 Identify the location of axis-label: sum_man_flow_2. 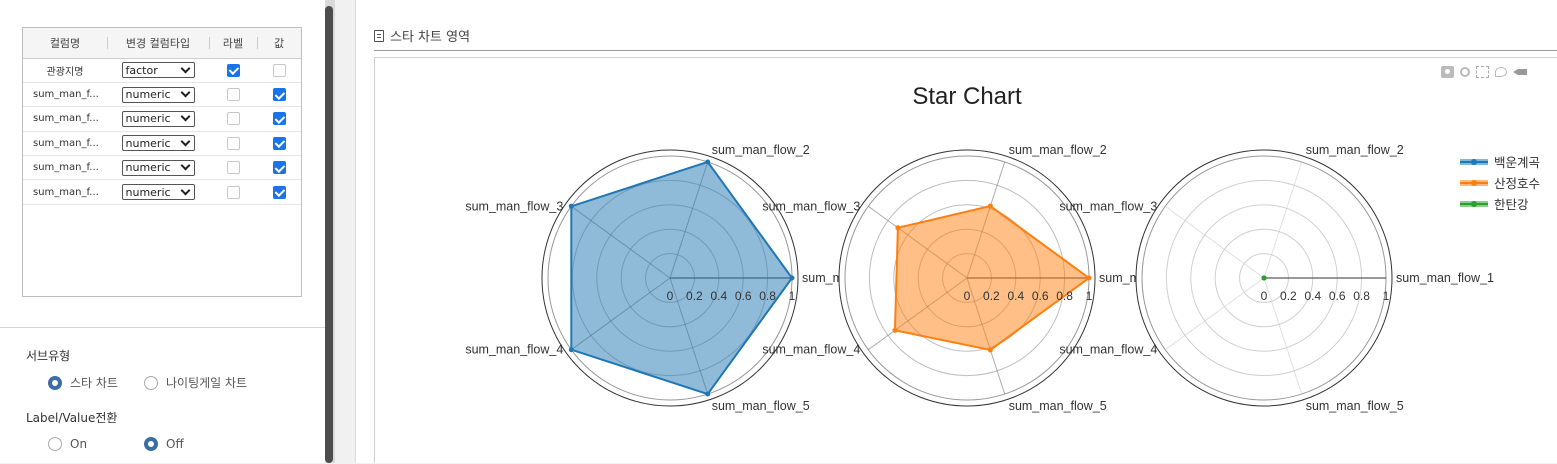
(761, 150).